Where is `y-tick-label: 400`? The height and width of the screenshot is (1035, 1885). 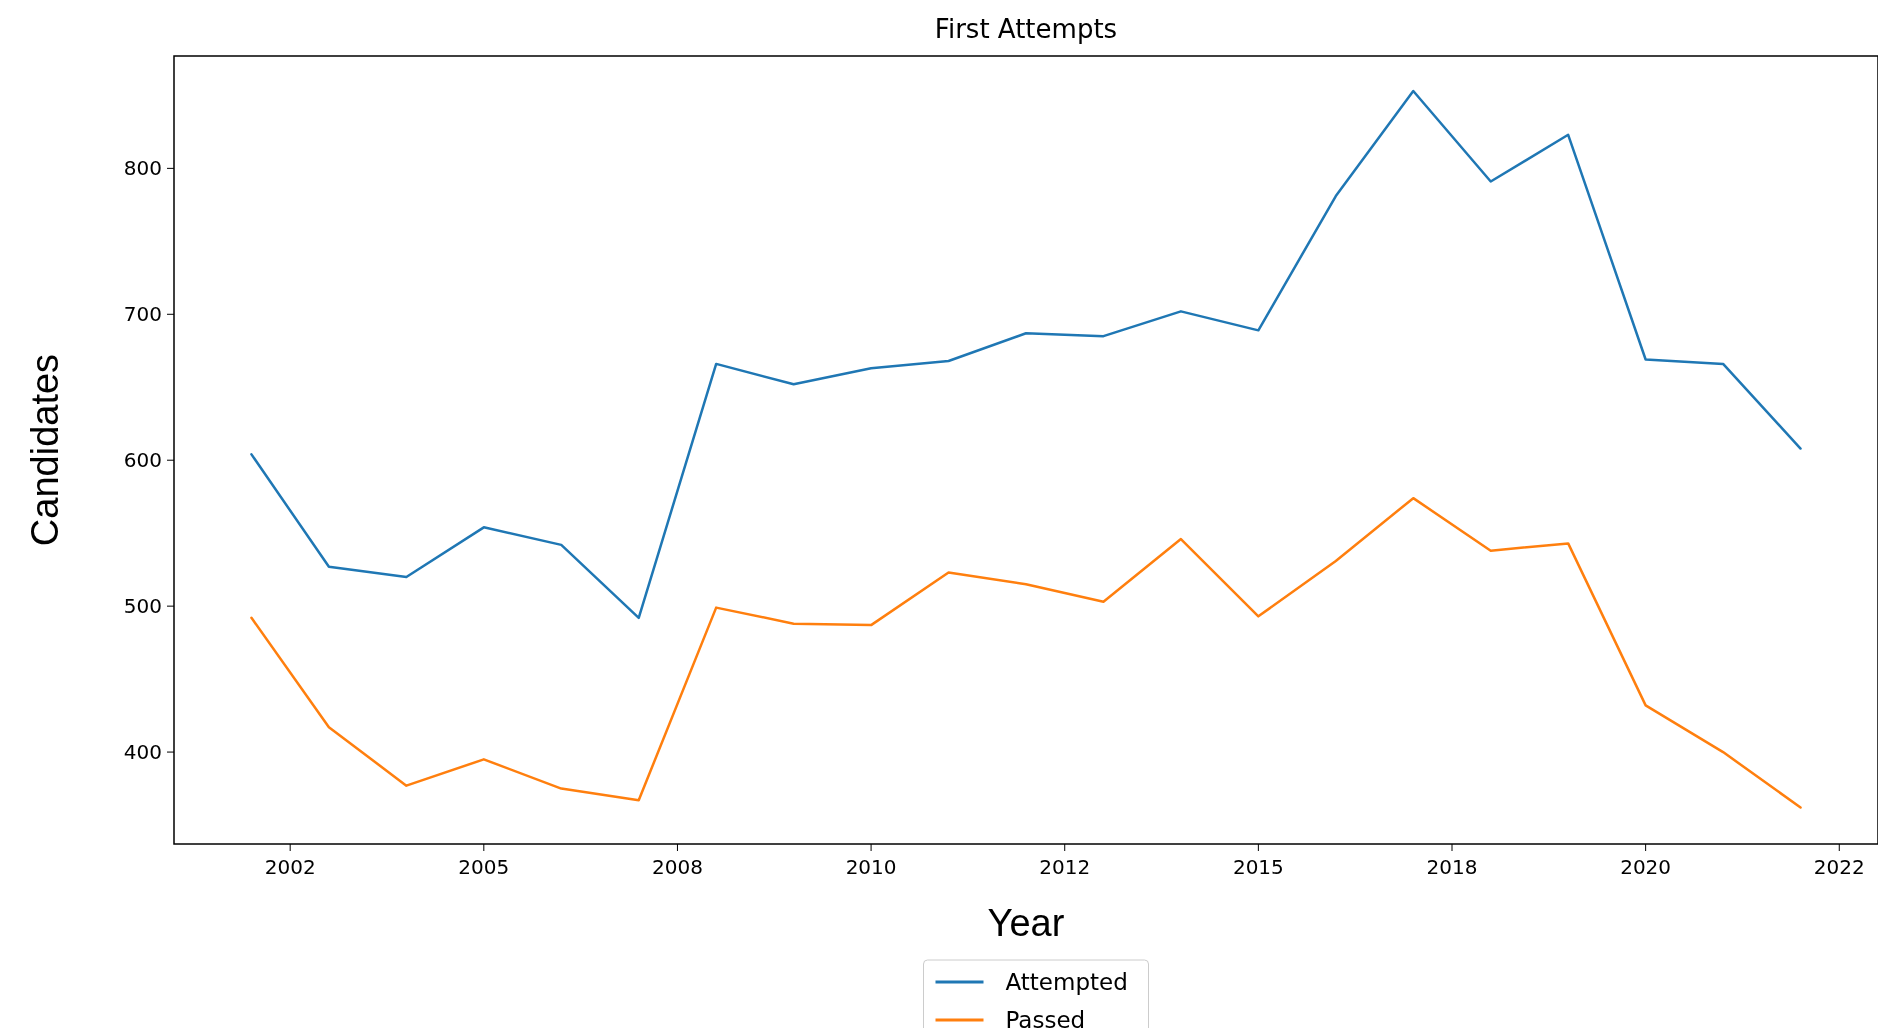
y-tick-label: 400 is located at coordinates (142, 752).